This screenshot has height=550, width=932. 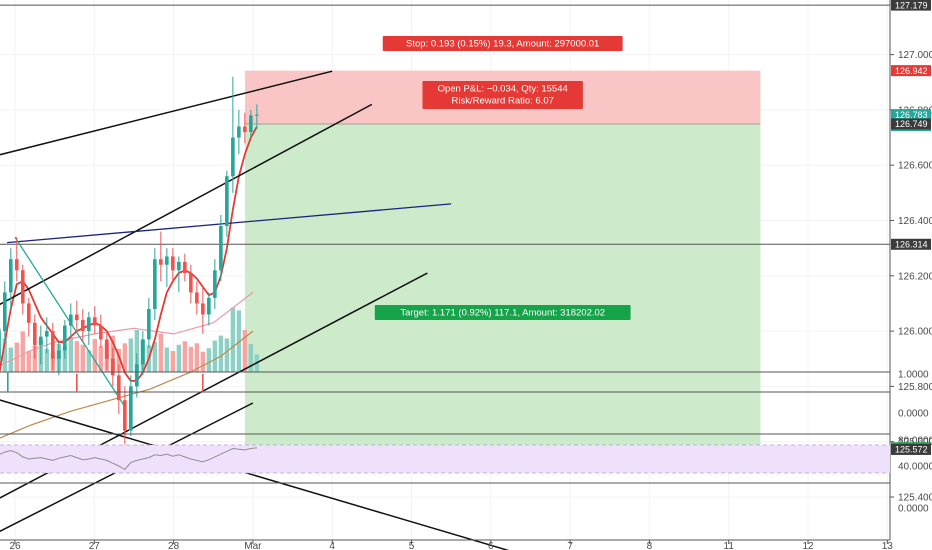 I want to click on volume-tick-label: 0.0000, so click(x=913, y=414).